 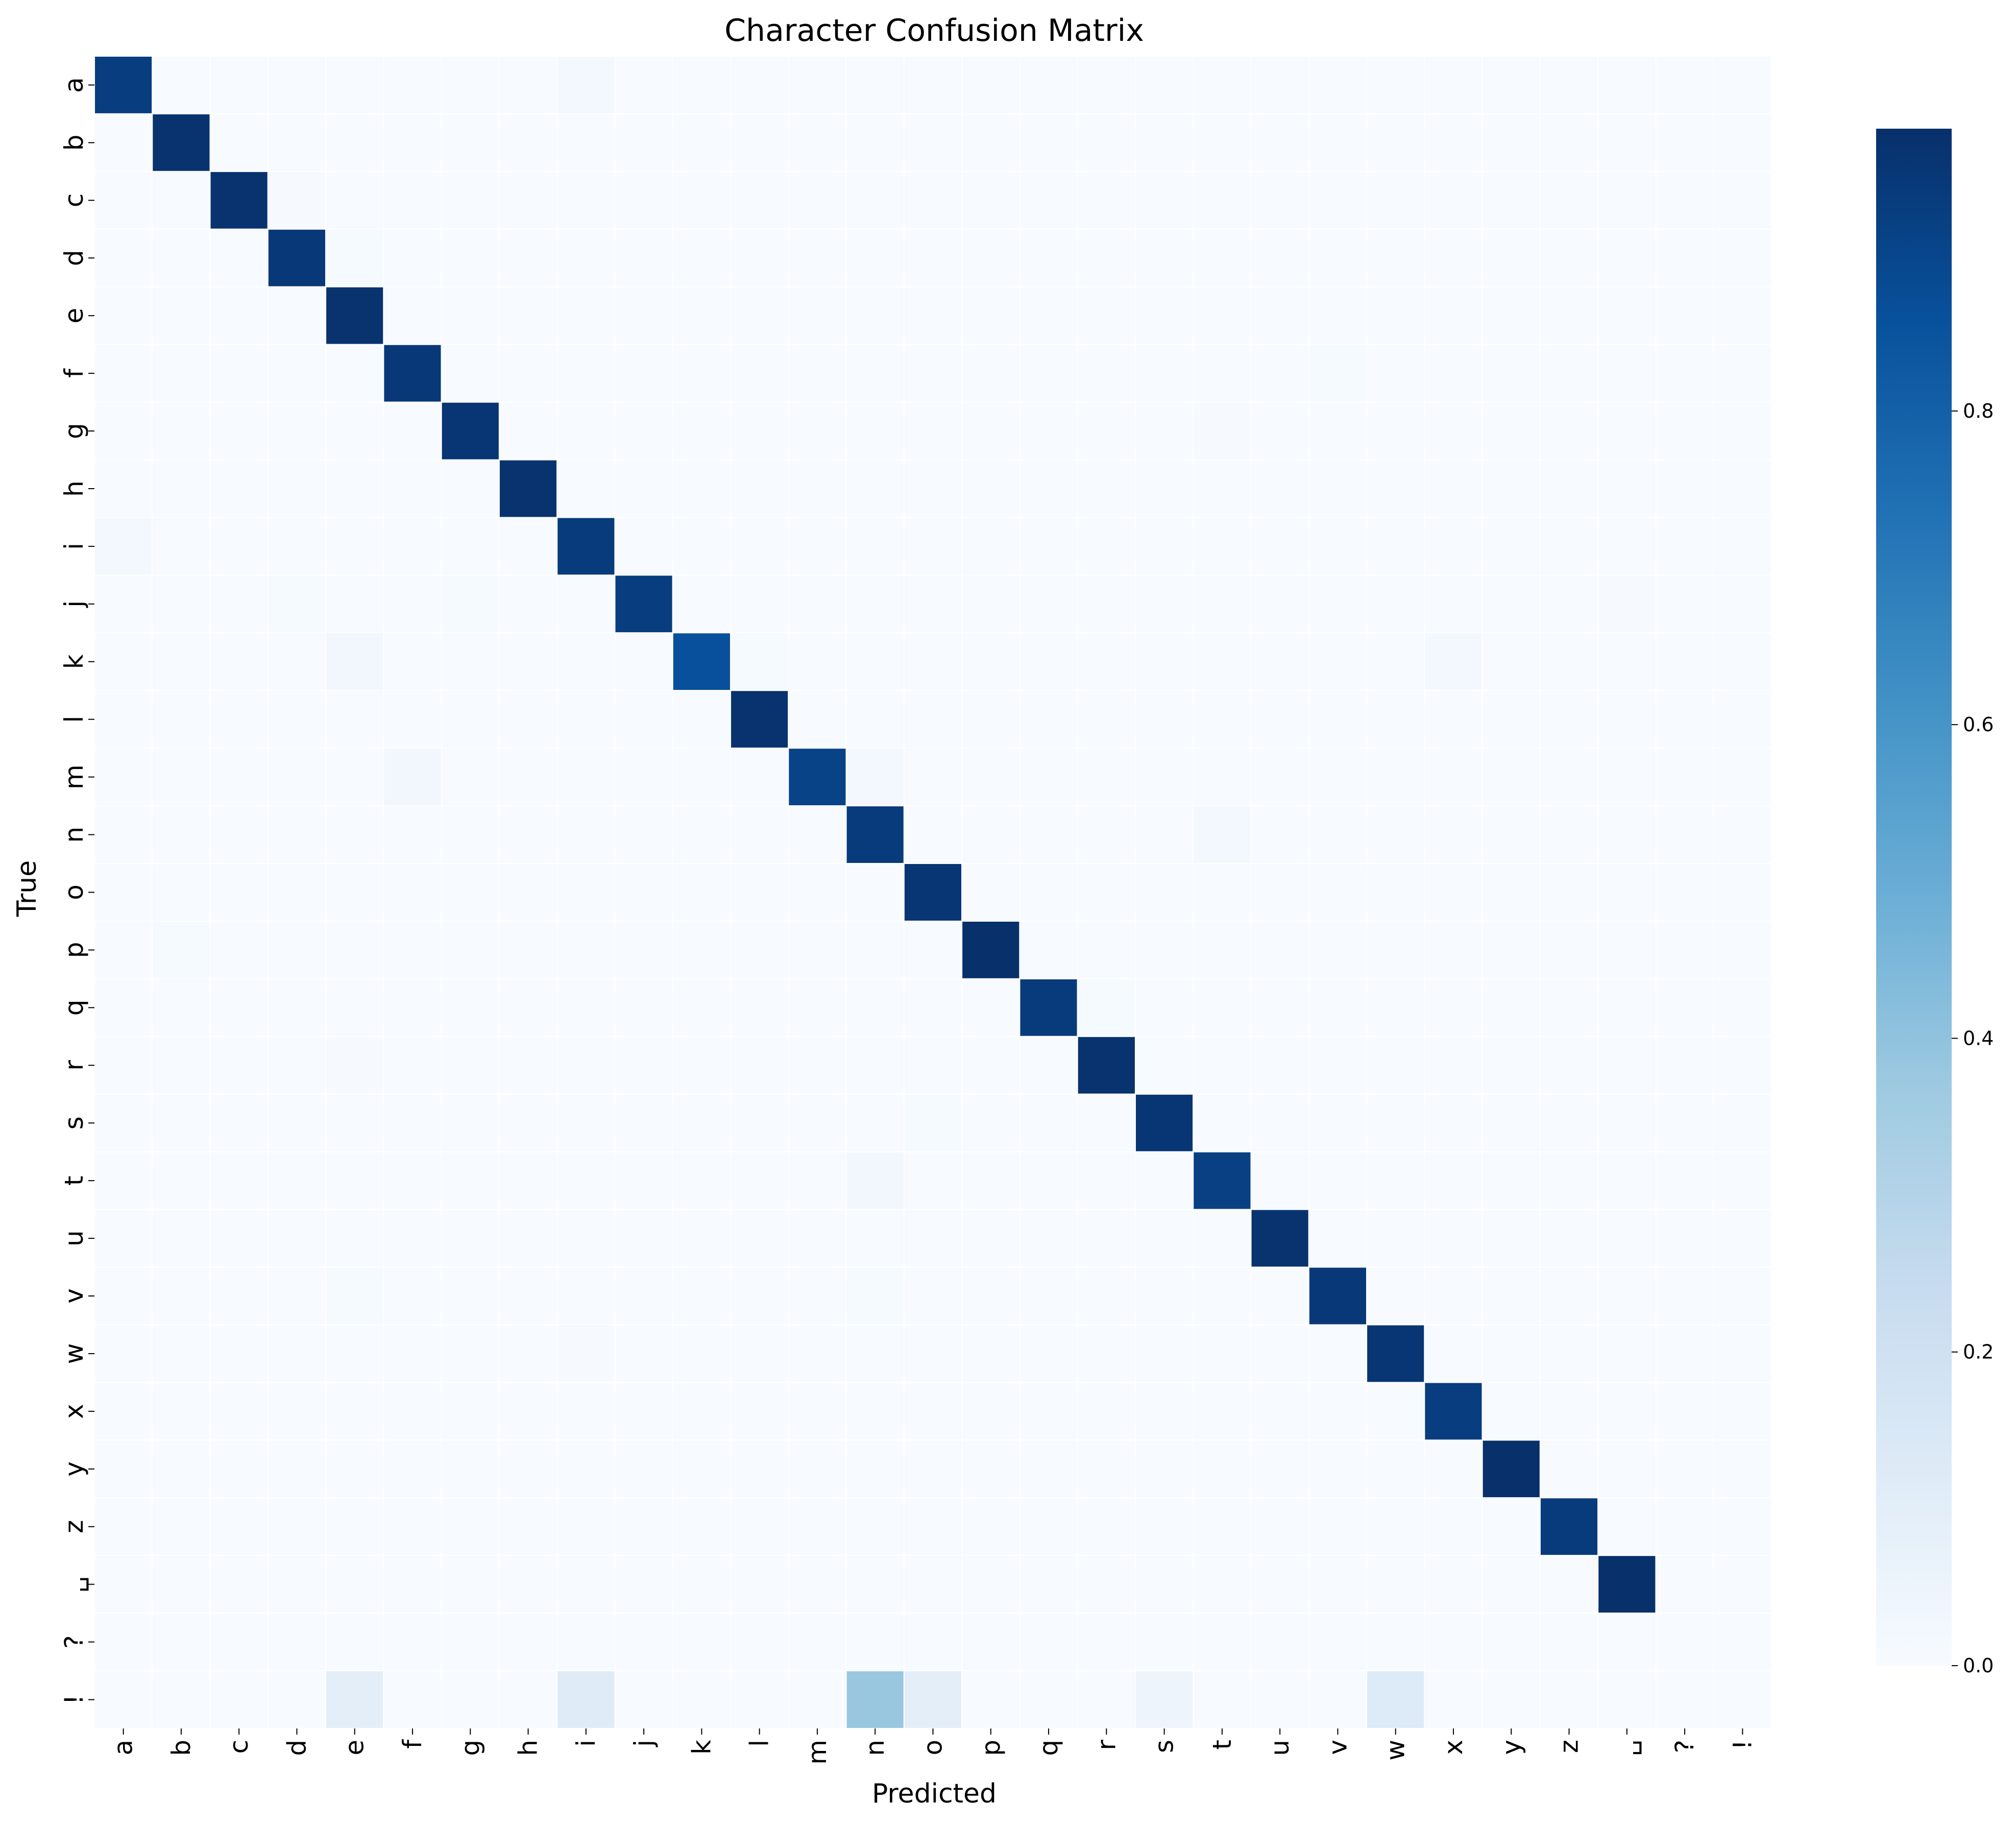 What do you see at coordinates (74, 1411) in the screenshot?
I see `y-tick-label: x` at bounding box center [74, 1411].